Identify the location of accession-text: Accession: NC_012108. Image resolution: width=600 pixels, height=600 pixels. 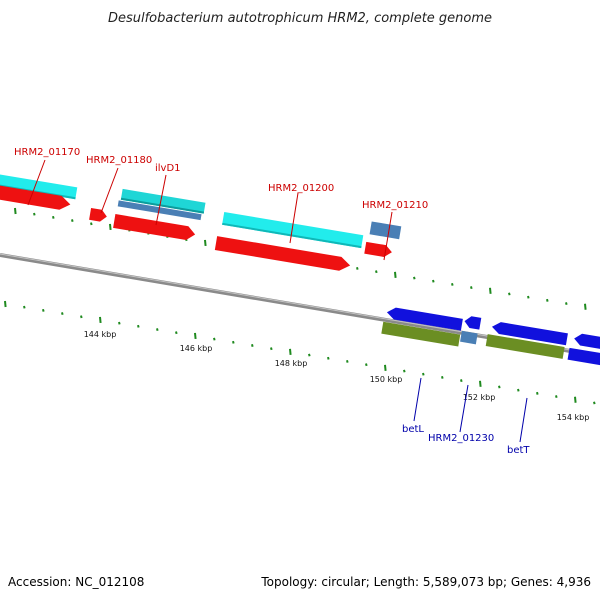
(76, 582).